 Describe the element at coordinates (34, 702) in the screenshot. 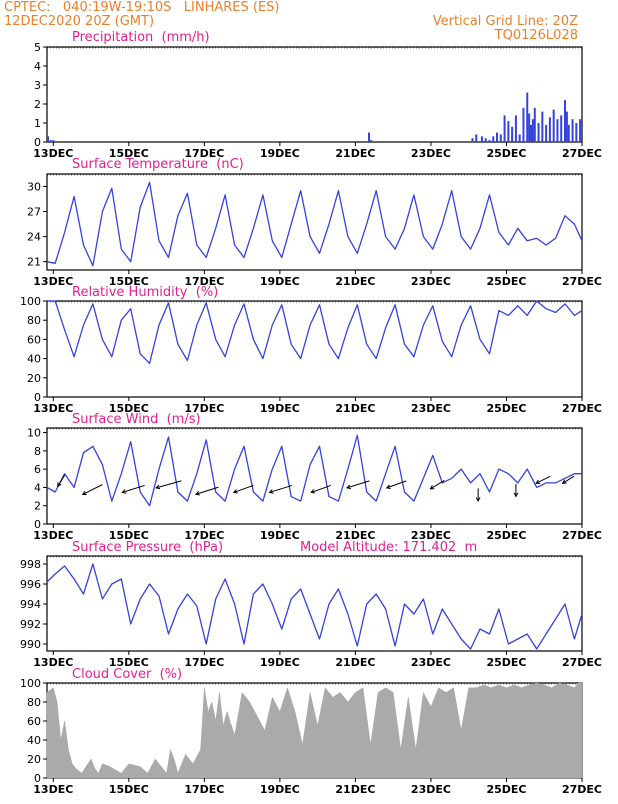

I see `cloud_cover-ytick-label: 80` at that location.